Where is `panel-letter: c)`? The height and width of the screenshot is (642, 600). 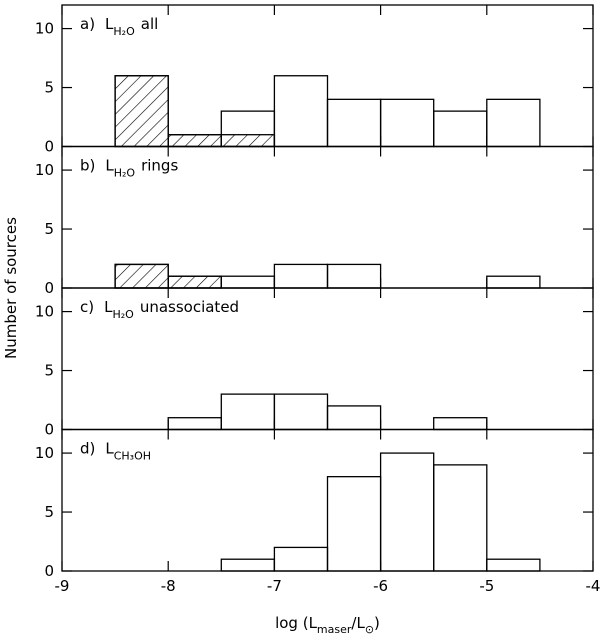
panel-letter: c) is located at coordinates (87, 307).